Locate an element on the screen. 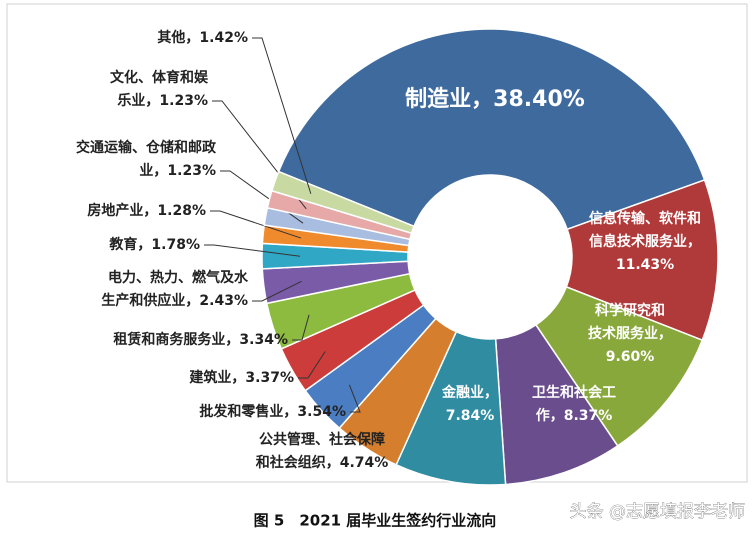 Image resolution: width=755 pixels, height=541 pixels. slice-label: 电力、热力、燃气及水 is located at coordinates (178, 277).